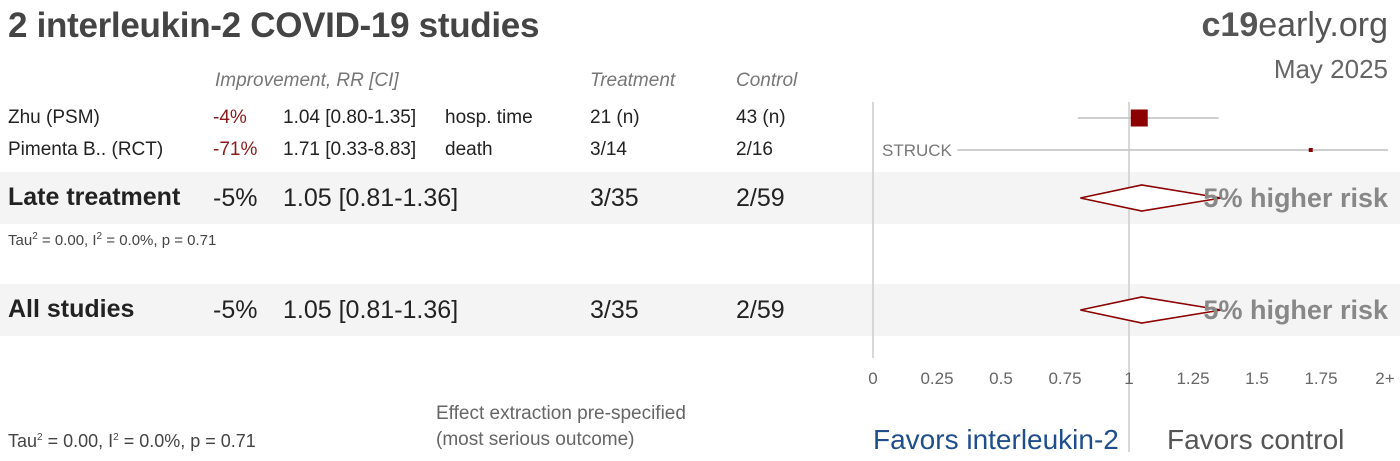 The width and height of the screenshot is (1400, 461). I want to click on x-tick-label: 0.25, so click(936, 378).